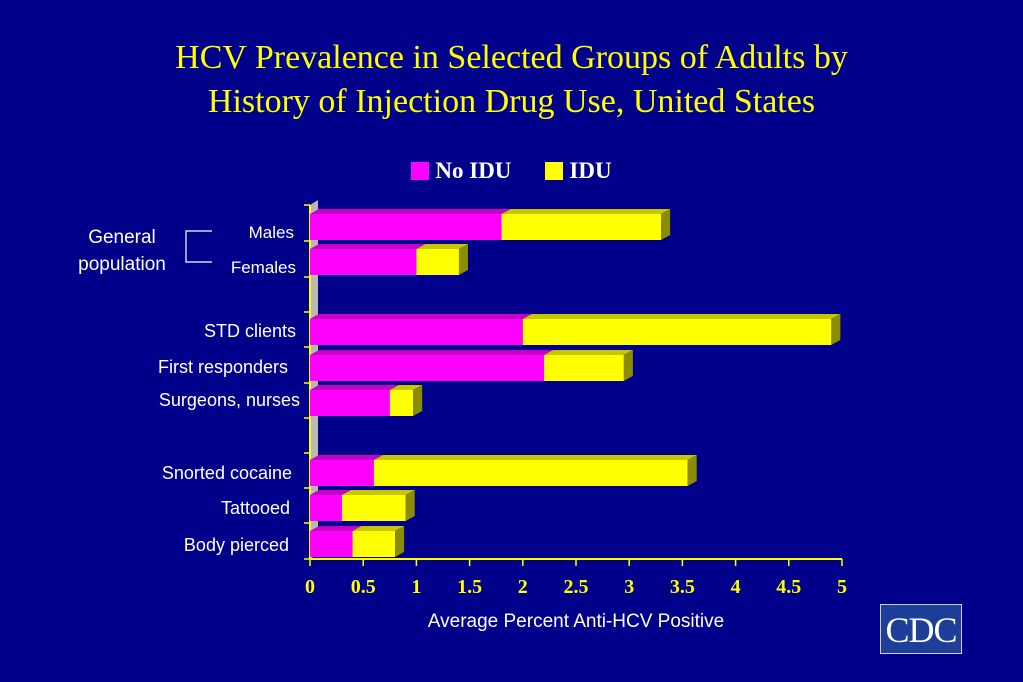  I want to click on x-tick-label-1: 0.5, so click(363, 587).